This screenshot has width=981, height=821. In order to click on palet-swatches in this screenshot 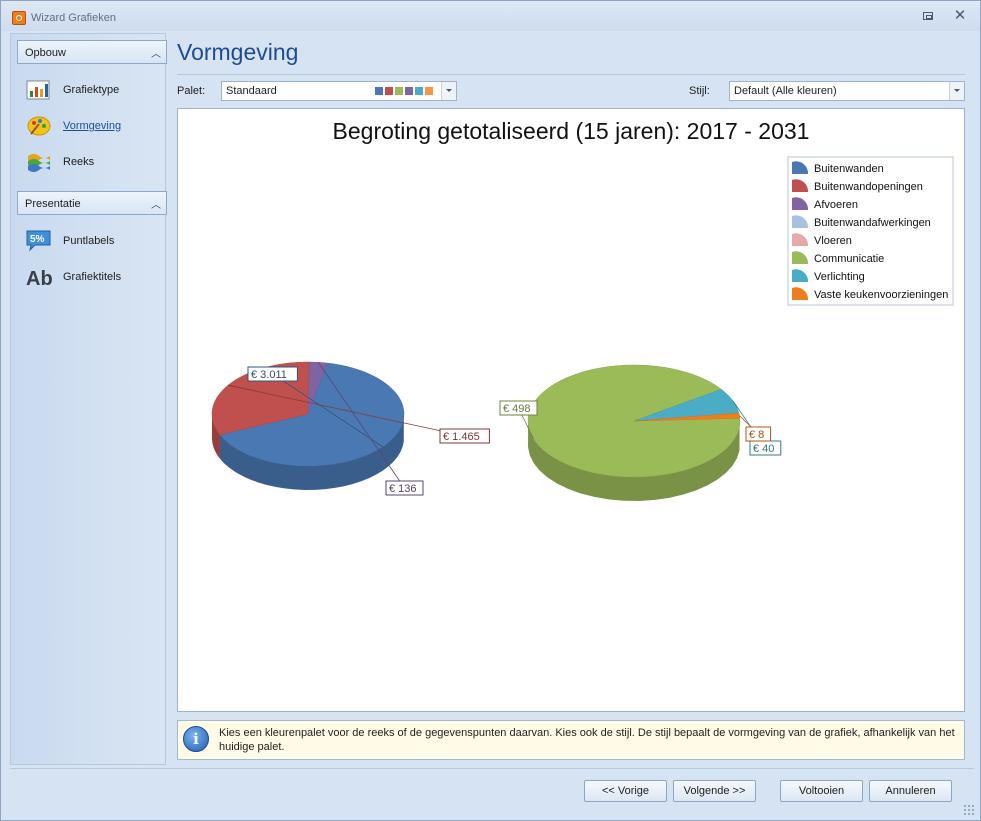, I will do `click(405, 91)`.